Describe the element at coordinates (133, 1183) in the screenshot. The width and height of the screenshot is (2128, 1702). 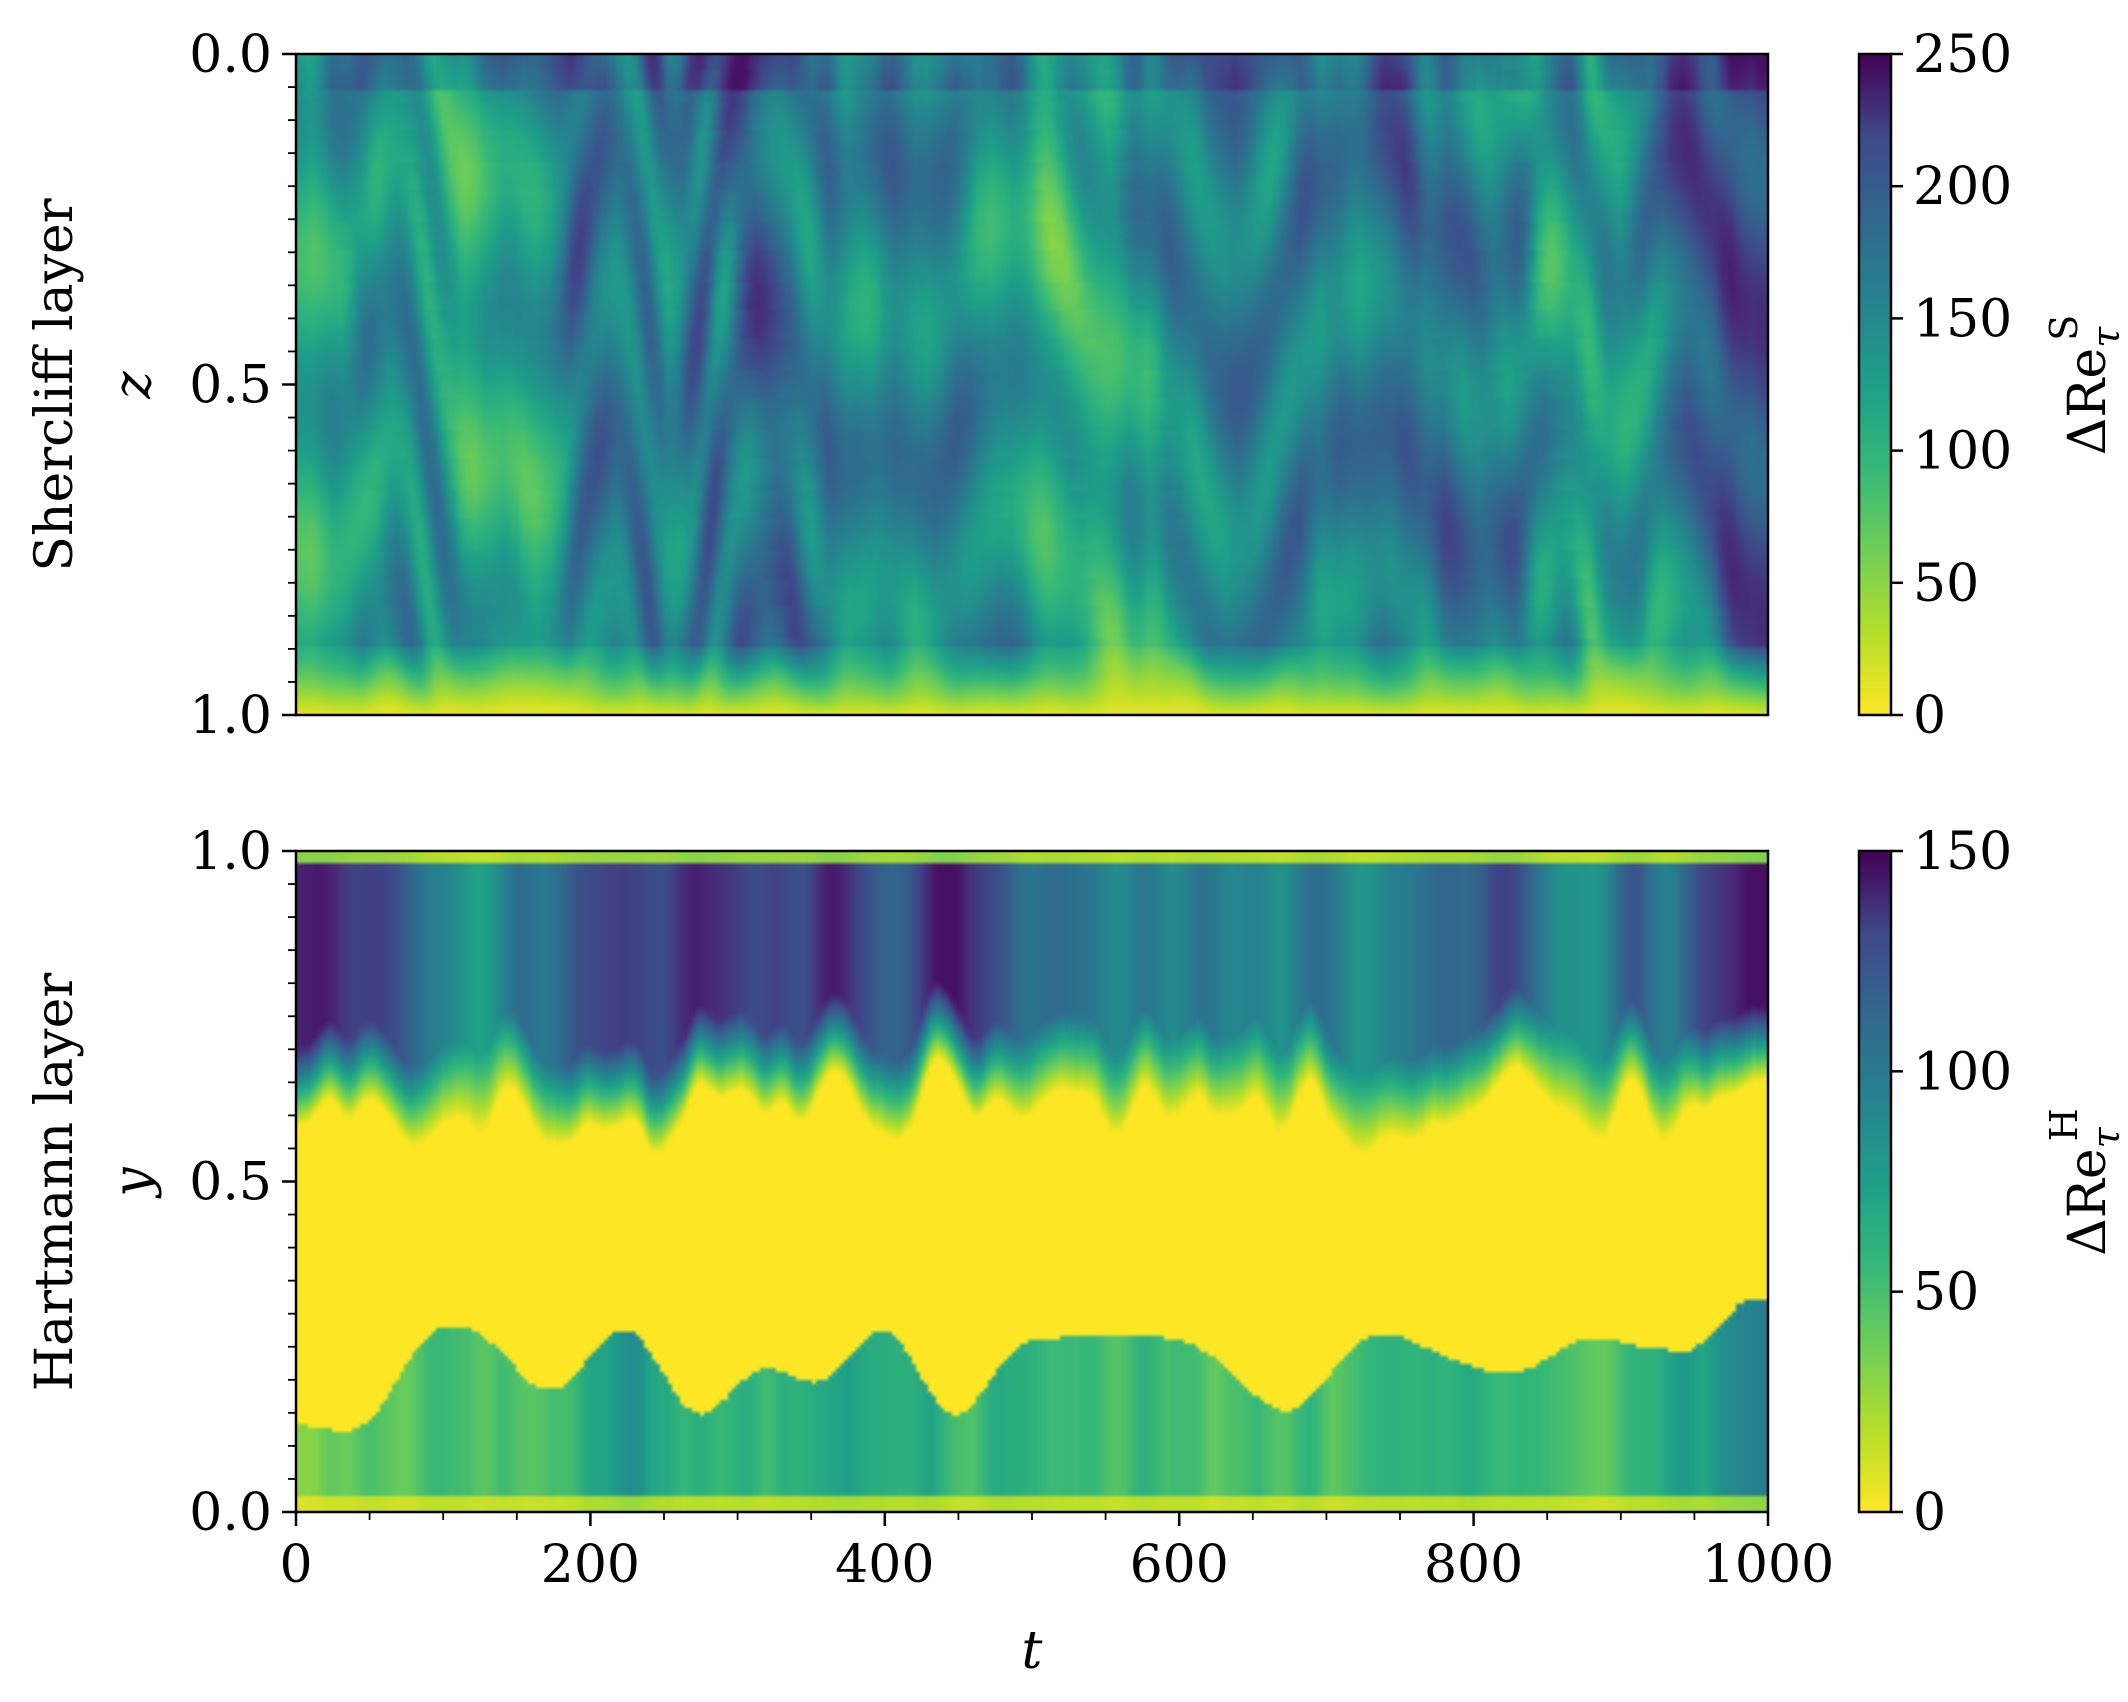
I see `y-label-var-bottom: y` at that location.